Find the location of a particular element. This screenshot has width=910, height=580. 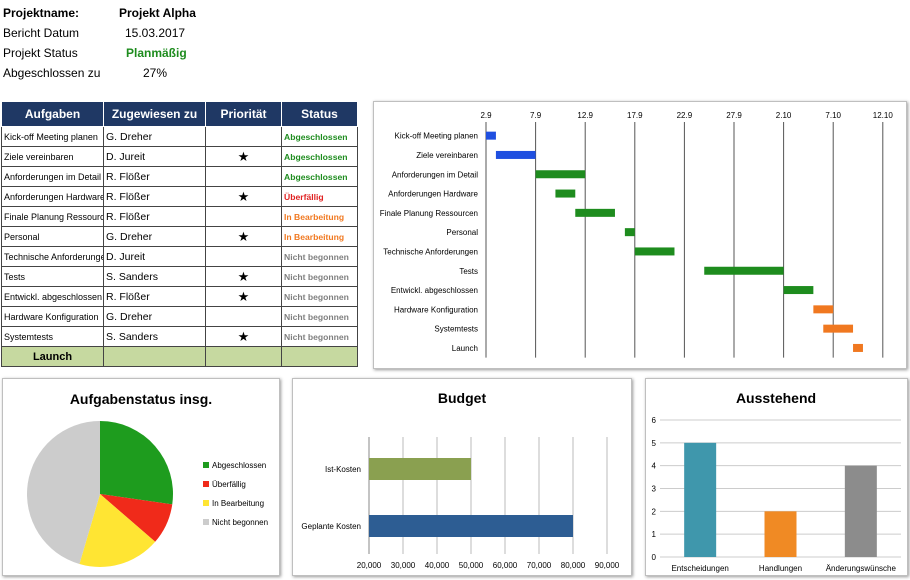

task-cell: Technische Anforderungen is located at coordinates (52, 256).